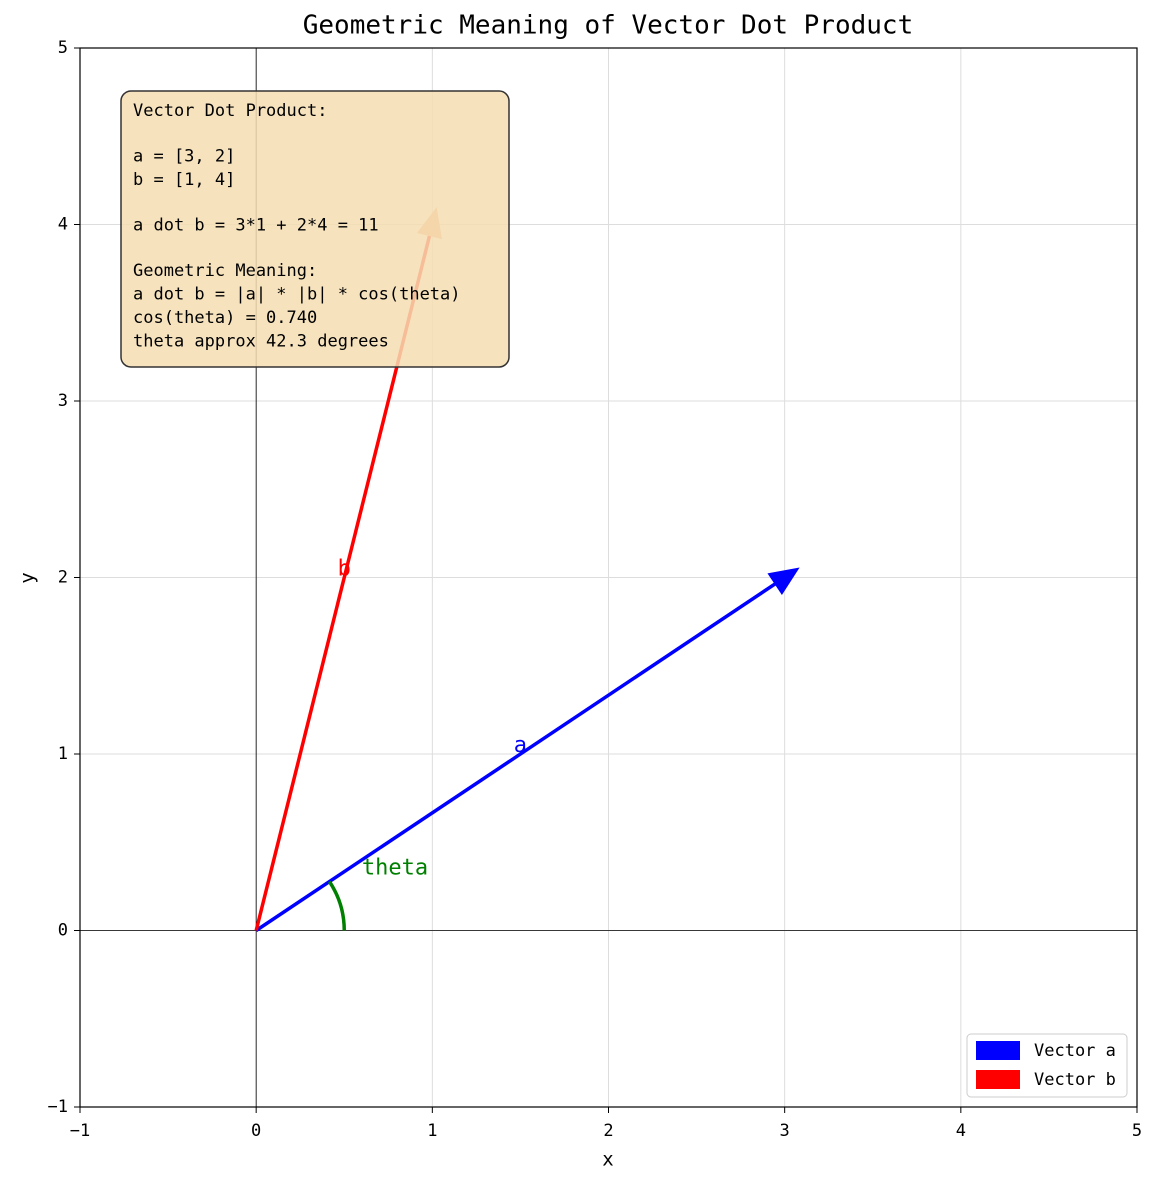  Describe the element at coordinates (608, 26) in the screenshot. I see `chart-title: Geometric Meaning of Vector Dot Product` at that location.